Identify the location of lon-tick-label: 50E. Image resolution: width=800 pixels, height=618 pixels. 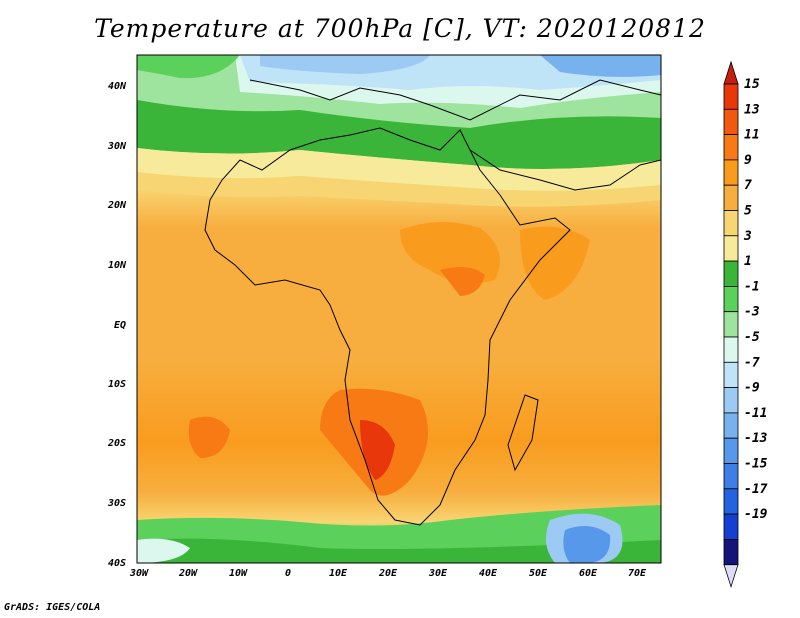
(538, 573).